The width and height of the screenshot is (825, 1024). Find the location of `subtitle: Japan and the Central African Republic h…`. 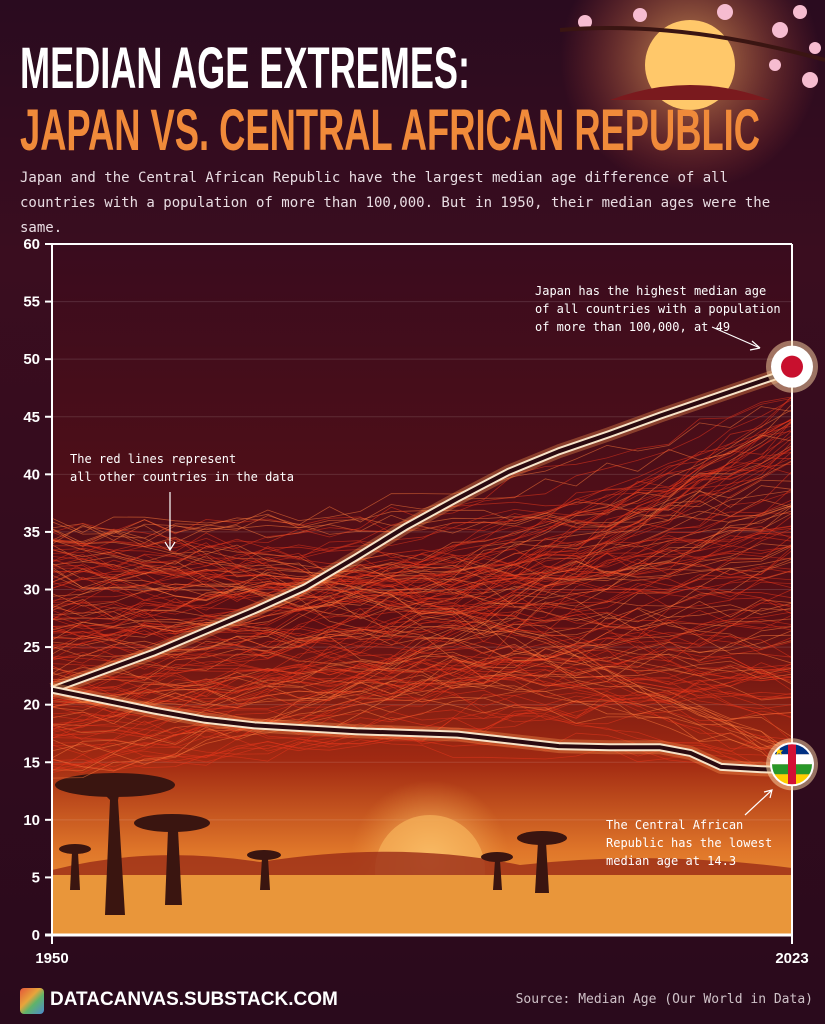

subtitle: Japan and the Central African Republic h… is located at coordinates (395, 203).